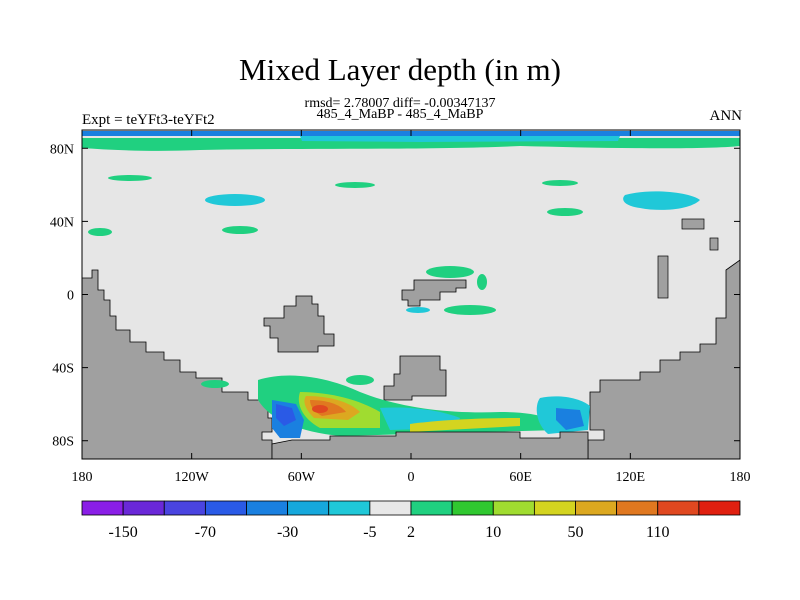 This screenshot has height=600, width=800. What do you see at coordinates (215, 384) in the screenshot?
I see `anomaly-southern-green-west` at bounding box center [215, 384].